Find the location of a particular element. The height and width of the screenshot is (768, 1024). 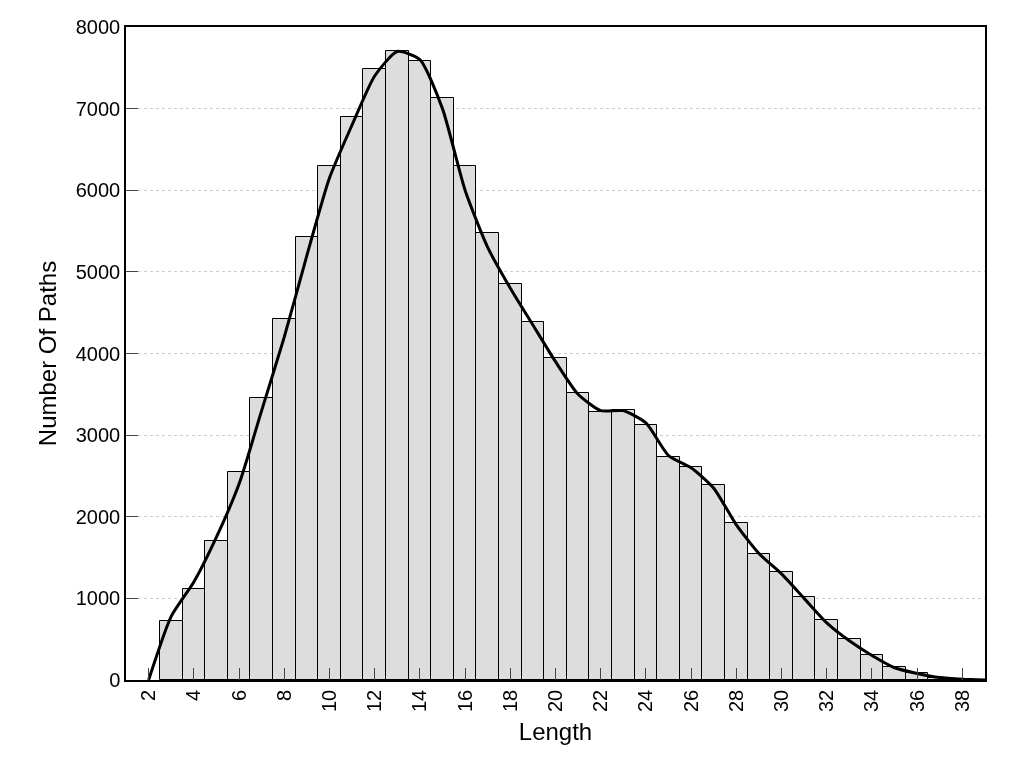

x-tick-label: 28 is located at coordinates (735, 700).